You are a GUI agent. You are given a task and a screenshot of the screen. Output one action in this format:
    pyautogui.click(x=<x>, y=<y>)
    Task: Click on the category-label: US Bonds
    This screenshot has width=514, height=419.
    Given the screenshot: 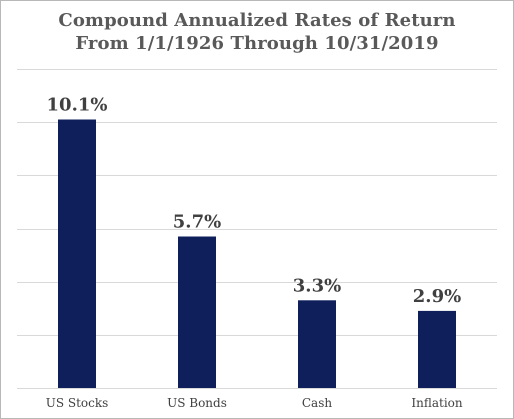 What is the action you would take?
    pyautogui.click(x=197, y=403)
    